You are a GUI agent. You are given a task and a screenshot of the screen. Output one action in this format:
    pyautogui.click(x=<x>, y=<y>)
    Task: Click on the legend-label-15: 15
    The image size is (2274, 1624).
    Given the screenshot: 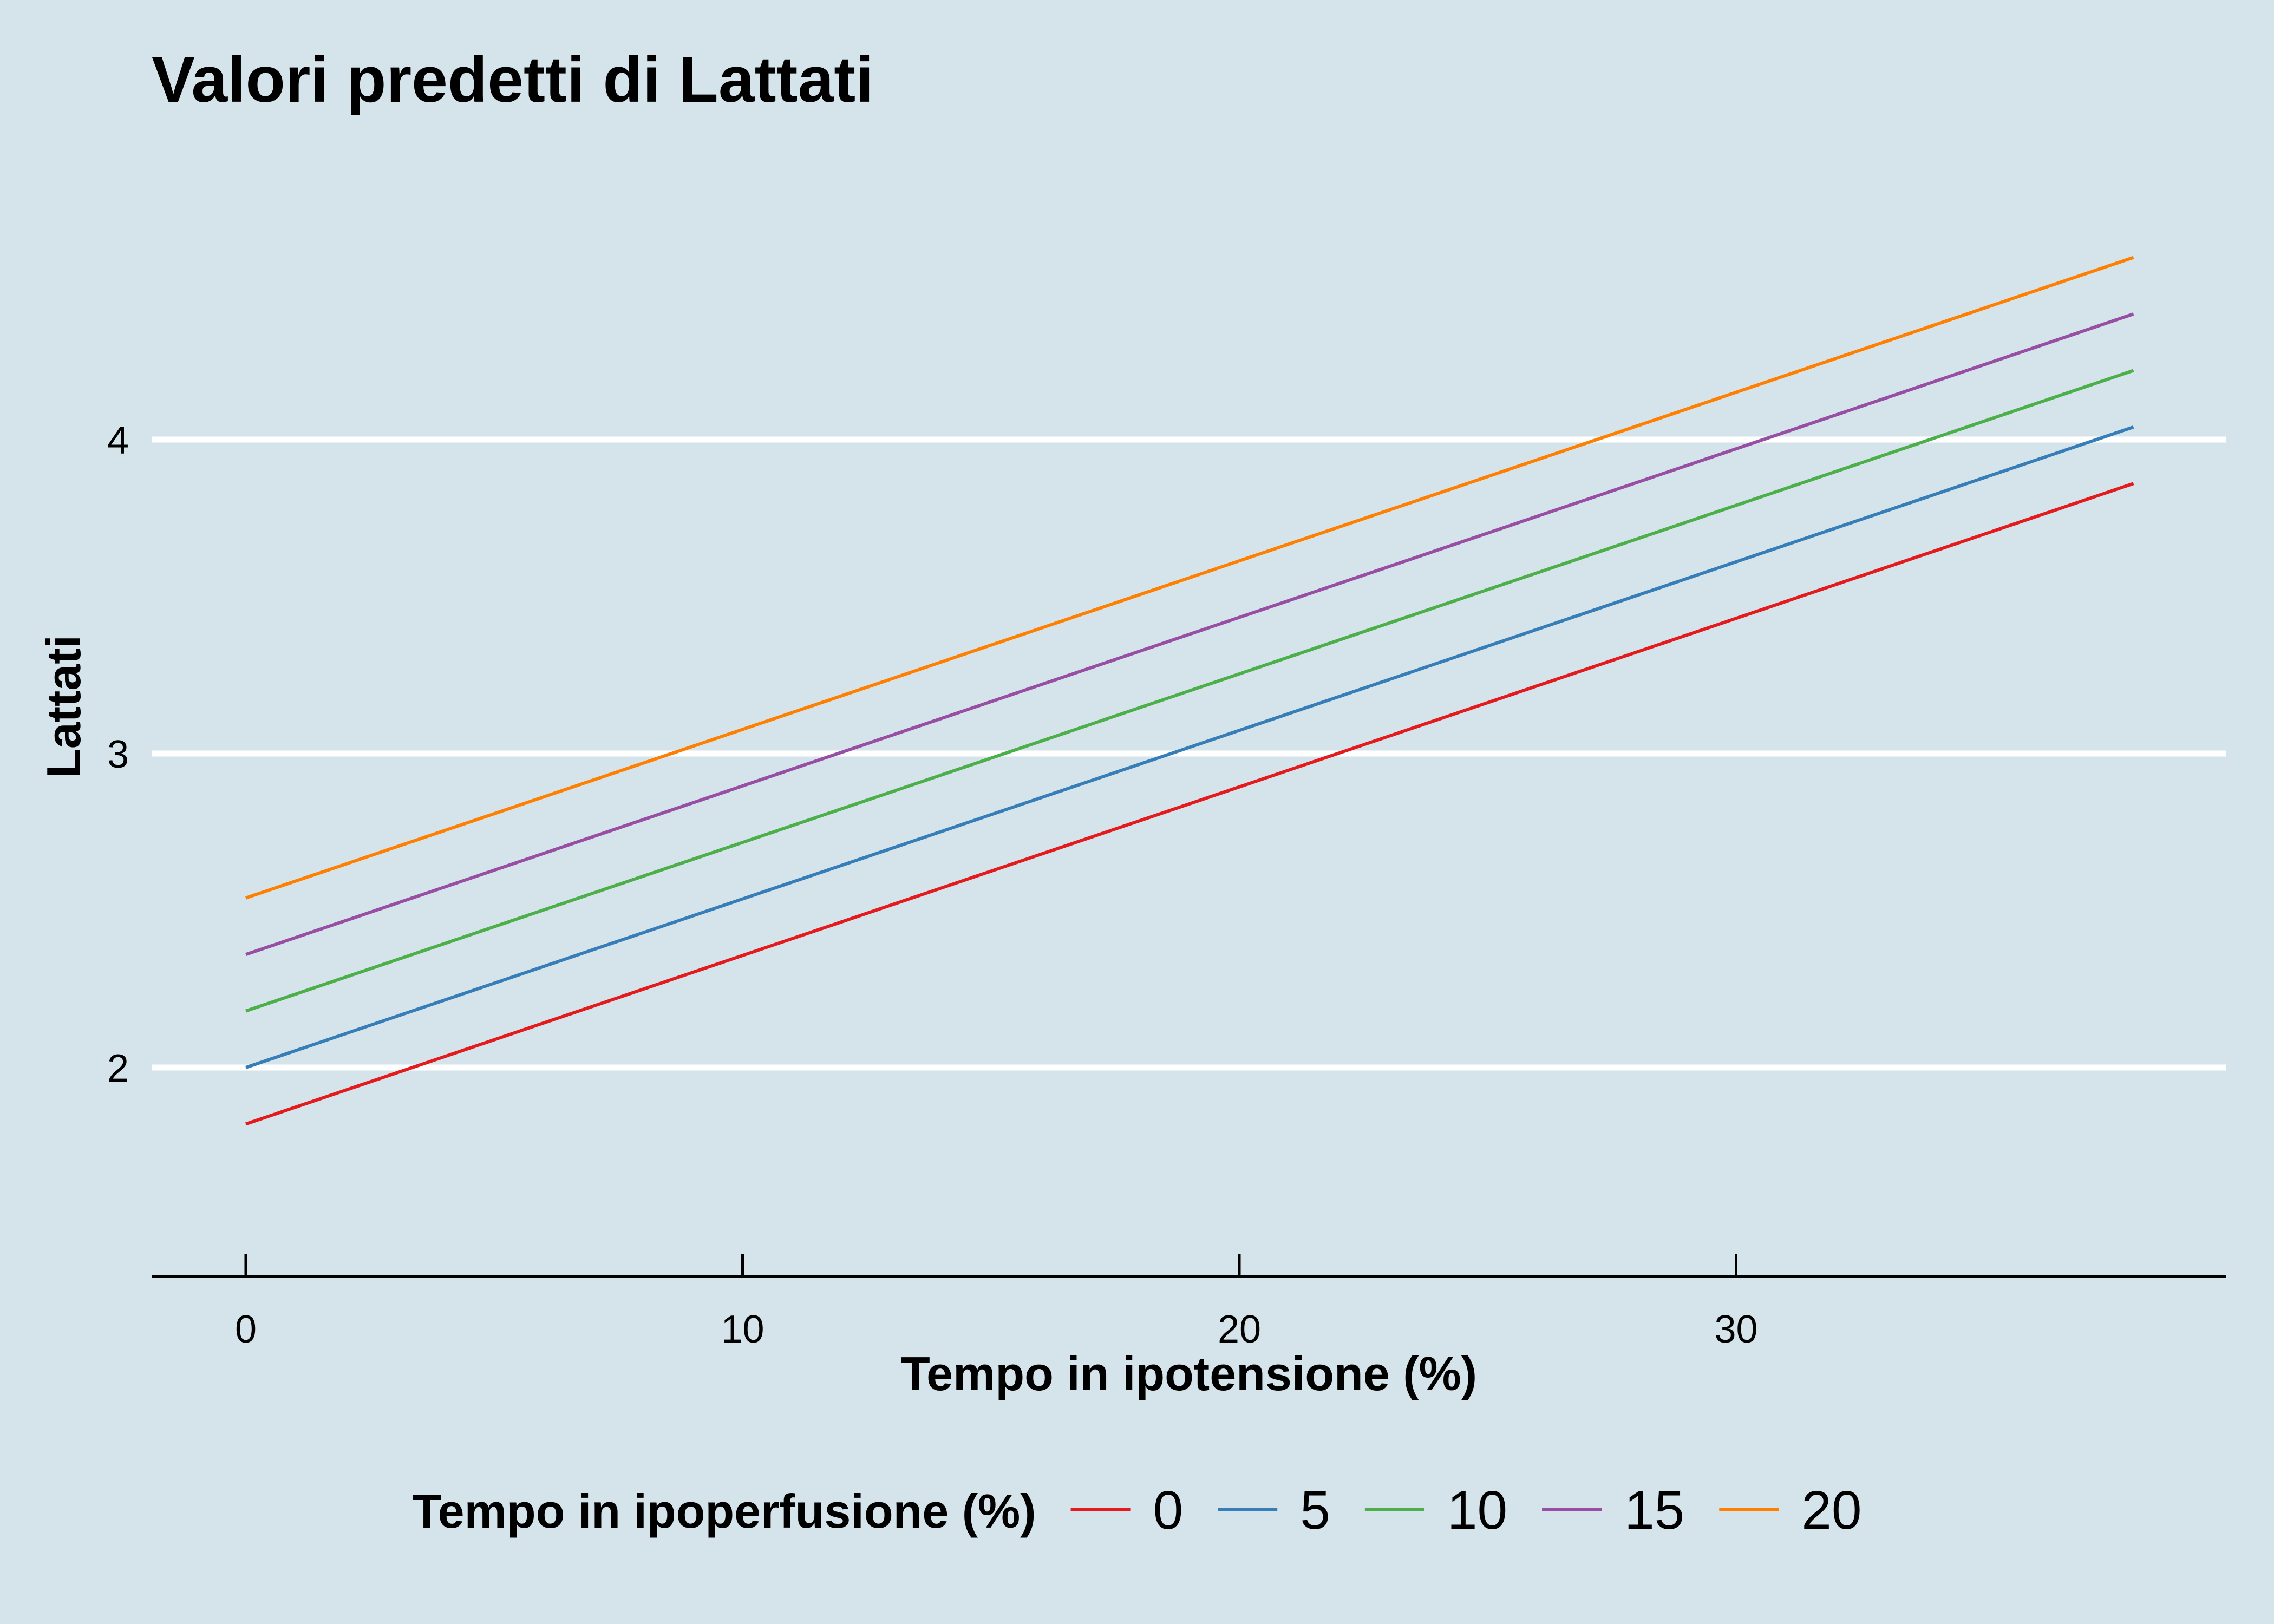 What is the action you would take?
    pyautogui.click(x=1654, y=1510)
    